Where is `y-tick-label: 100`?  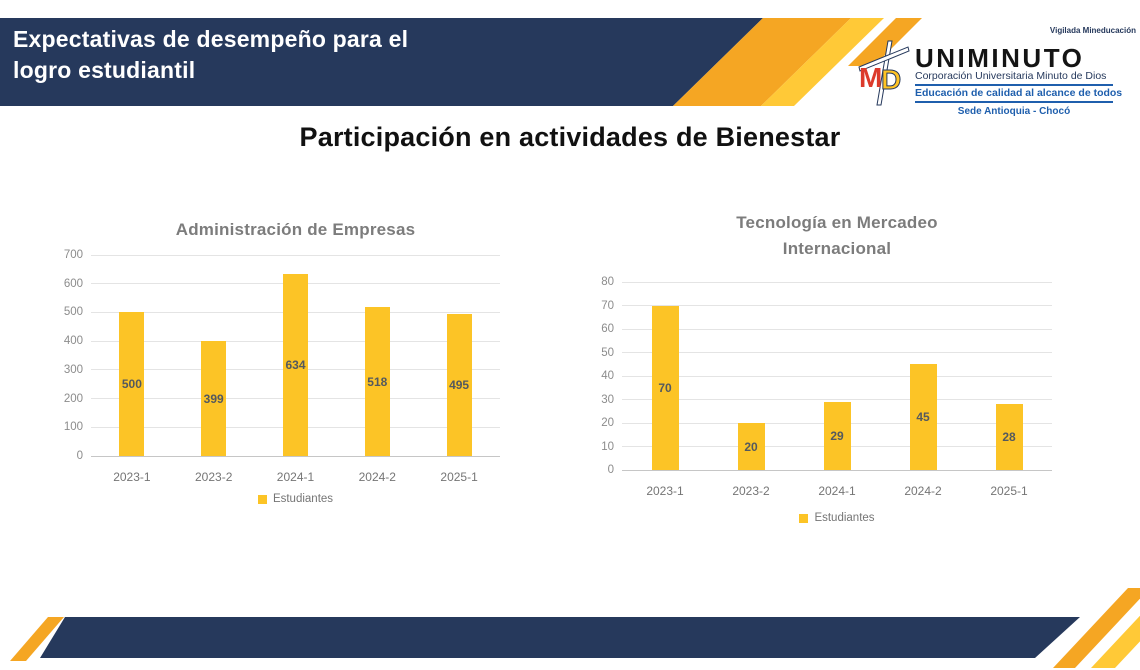 y-tick-label: 100 is located at coordinates (73, 427).